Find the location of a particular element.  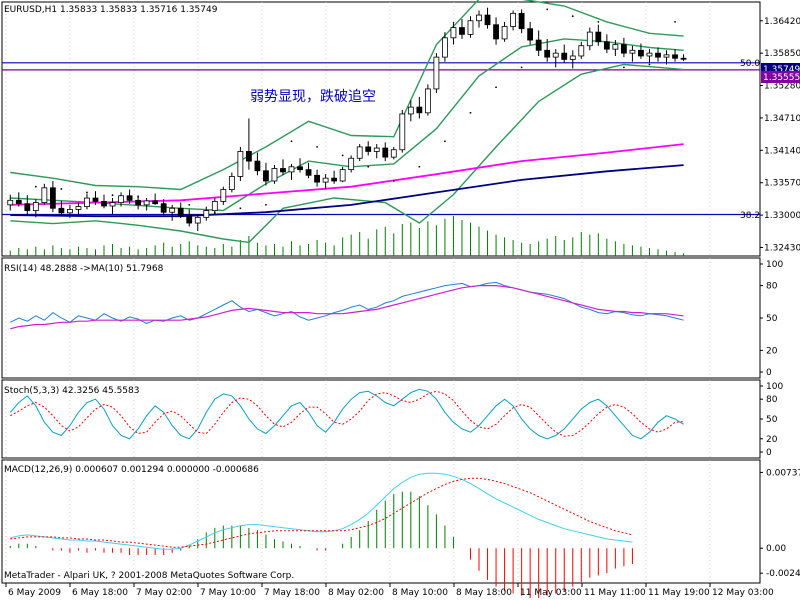

rsi-lines is located at coordinates (347, 305).